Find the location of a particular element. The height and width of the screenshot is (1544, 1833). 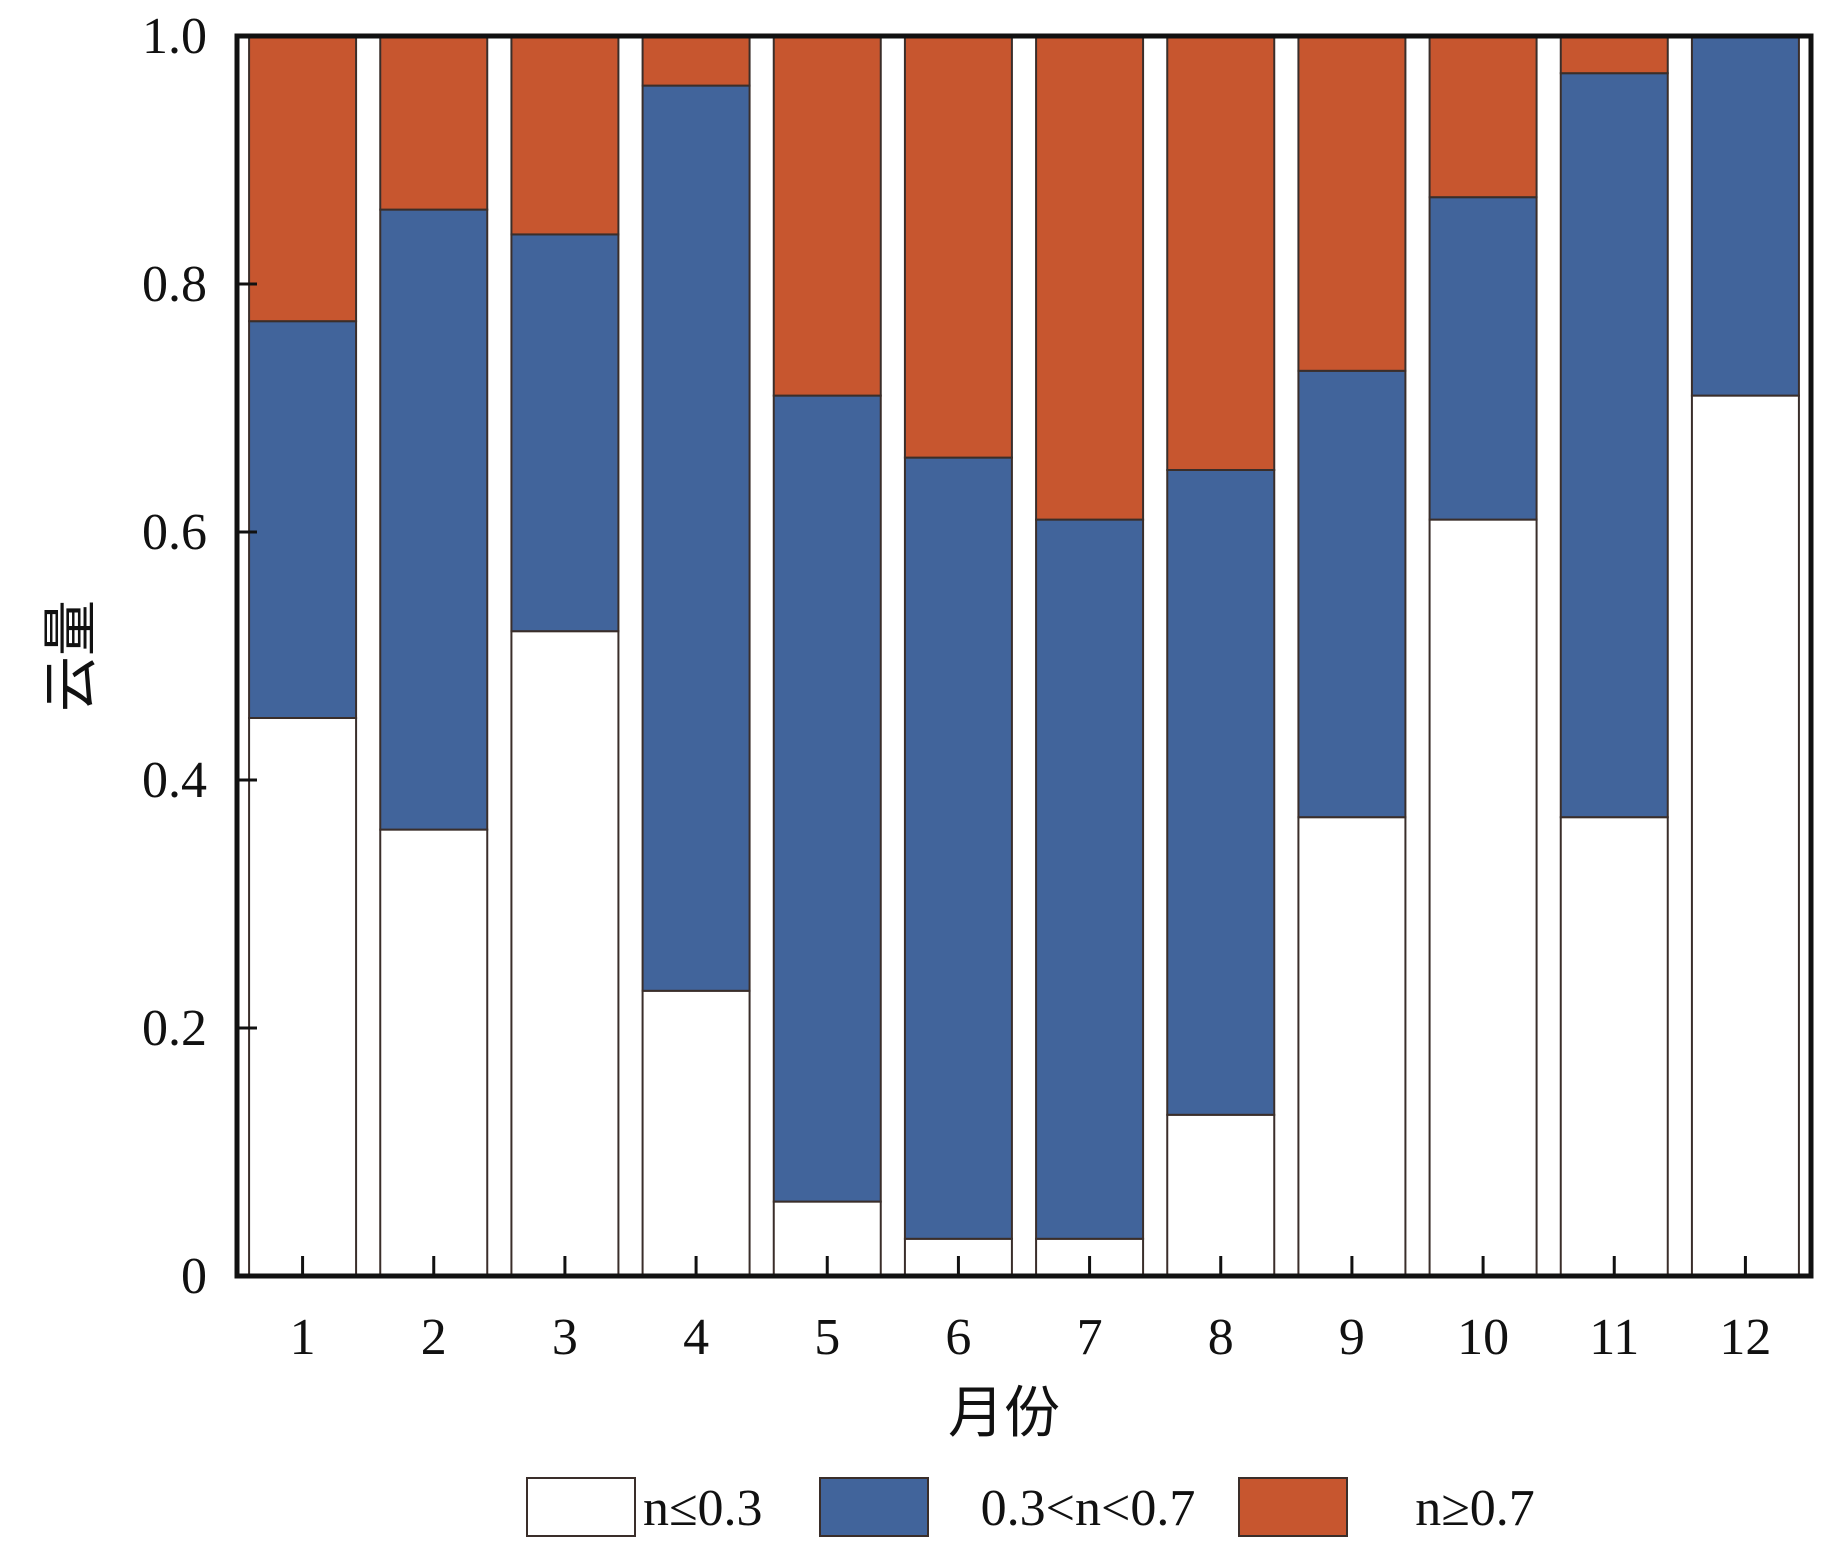

bar-segment-6-s3 is located at coordinates (958, 247).